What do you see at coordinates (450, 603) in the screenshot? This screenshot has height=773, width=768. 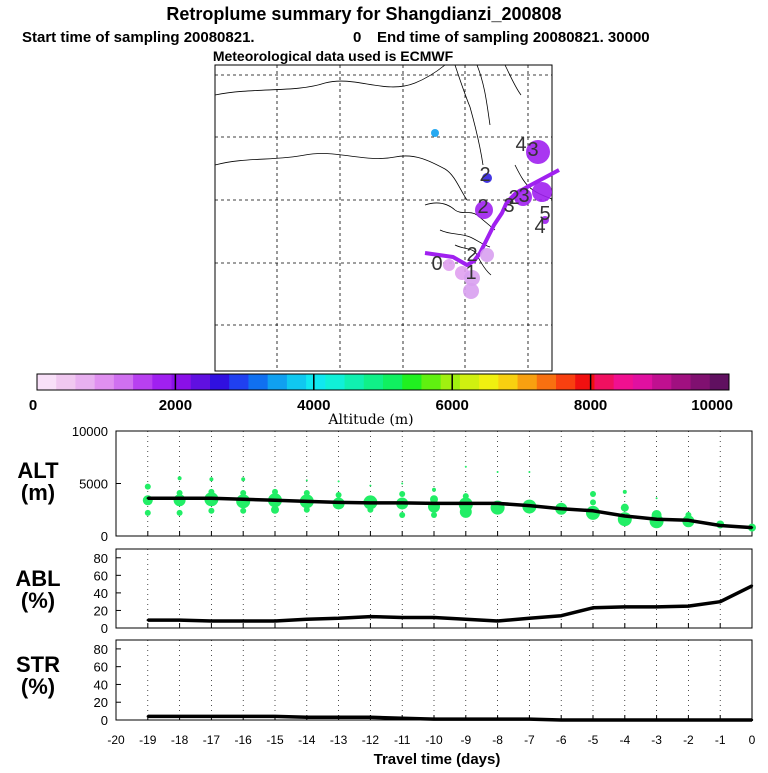 I see `series-line-abl` at bounding box center [450, 603].